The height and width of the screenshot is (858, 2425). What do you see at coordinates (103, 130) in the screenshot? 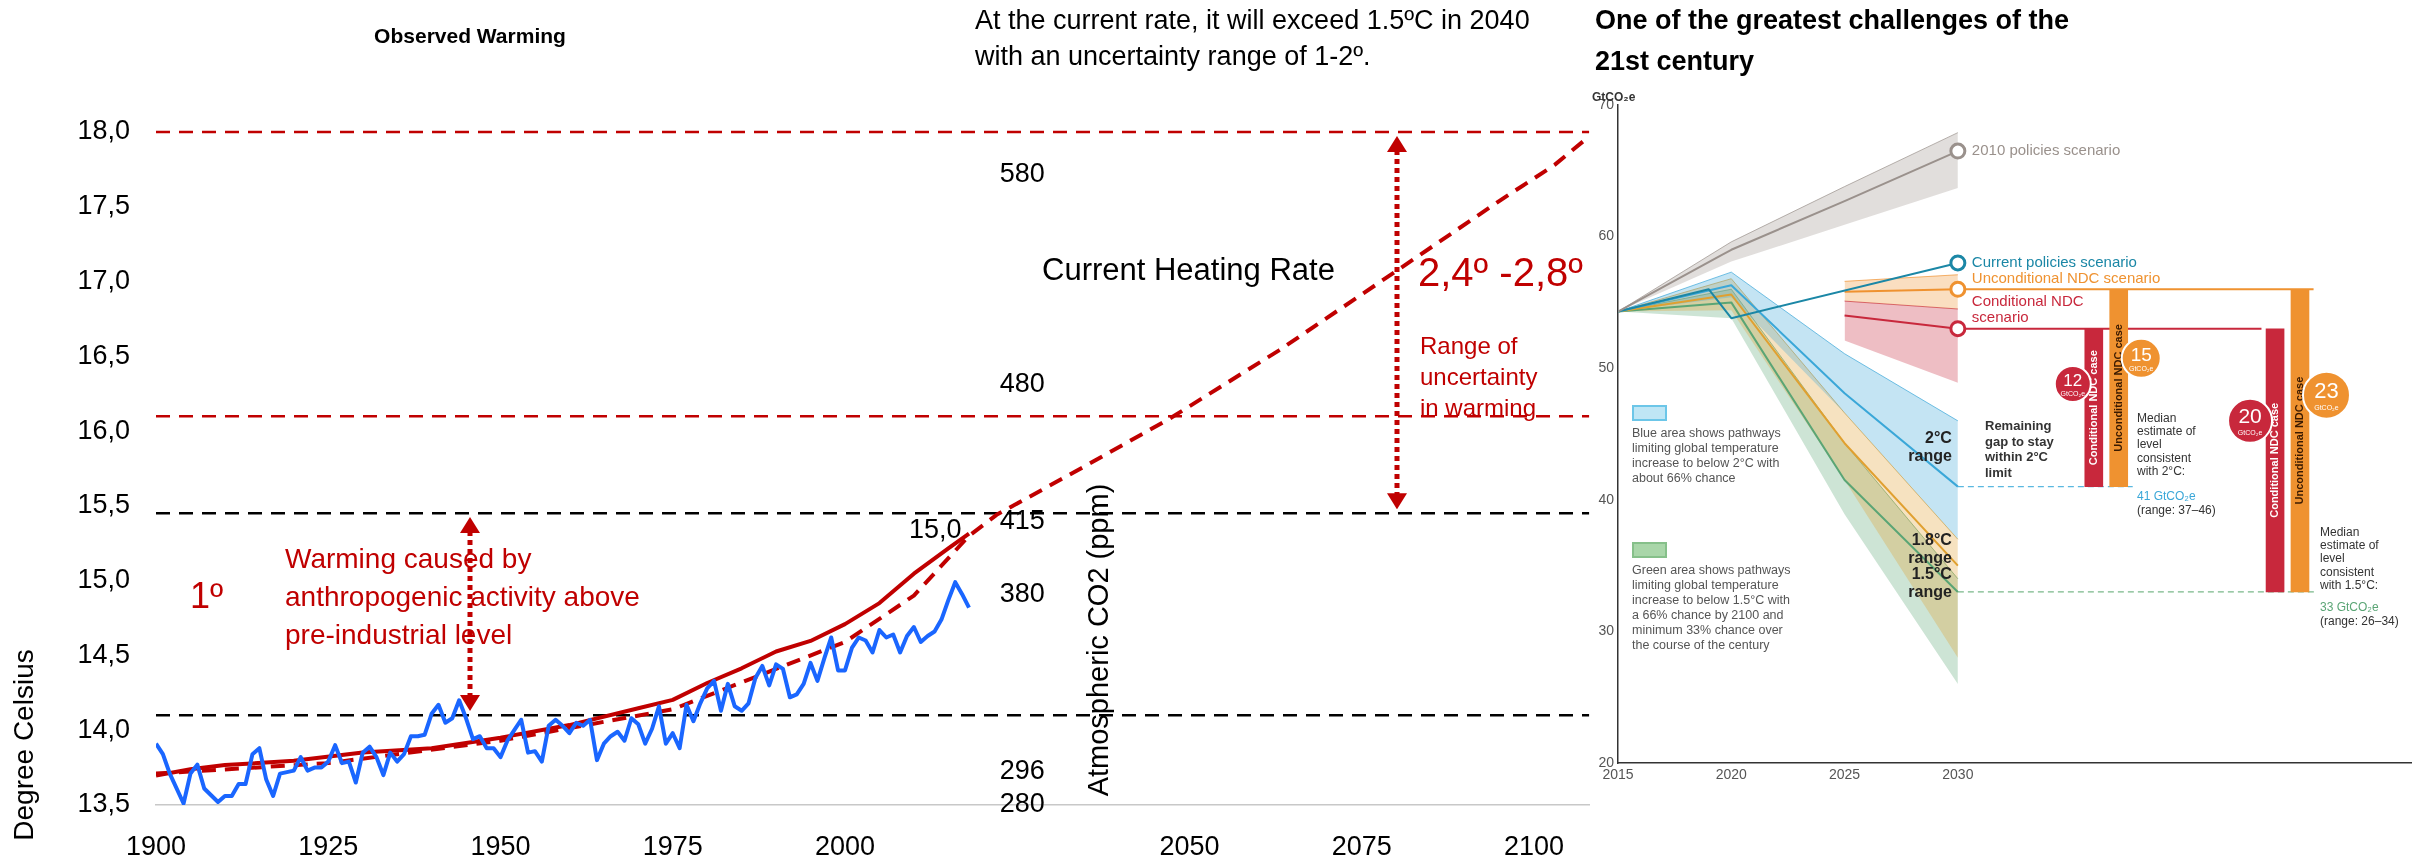
I see `y-tick-label: 18,0` at bounding box center [103, 130].